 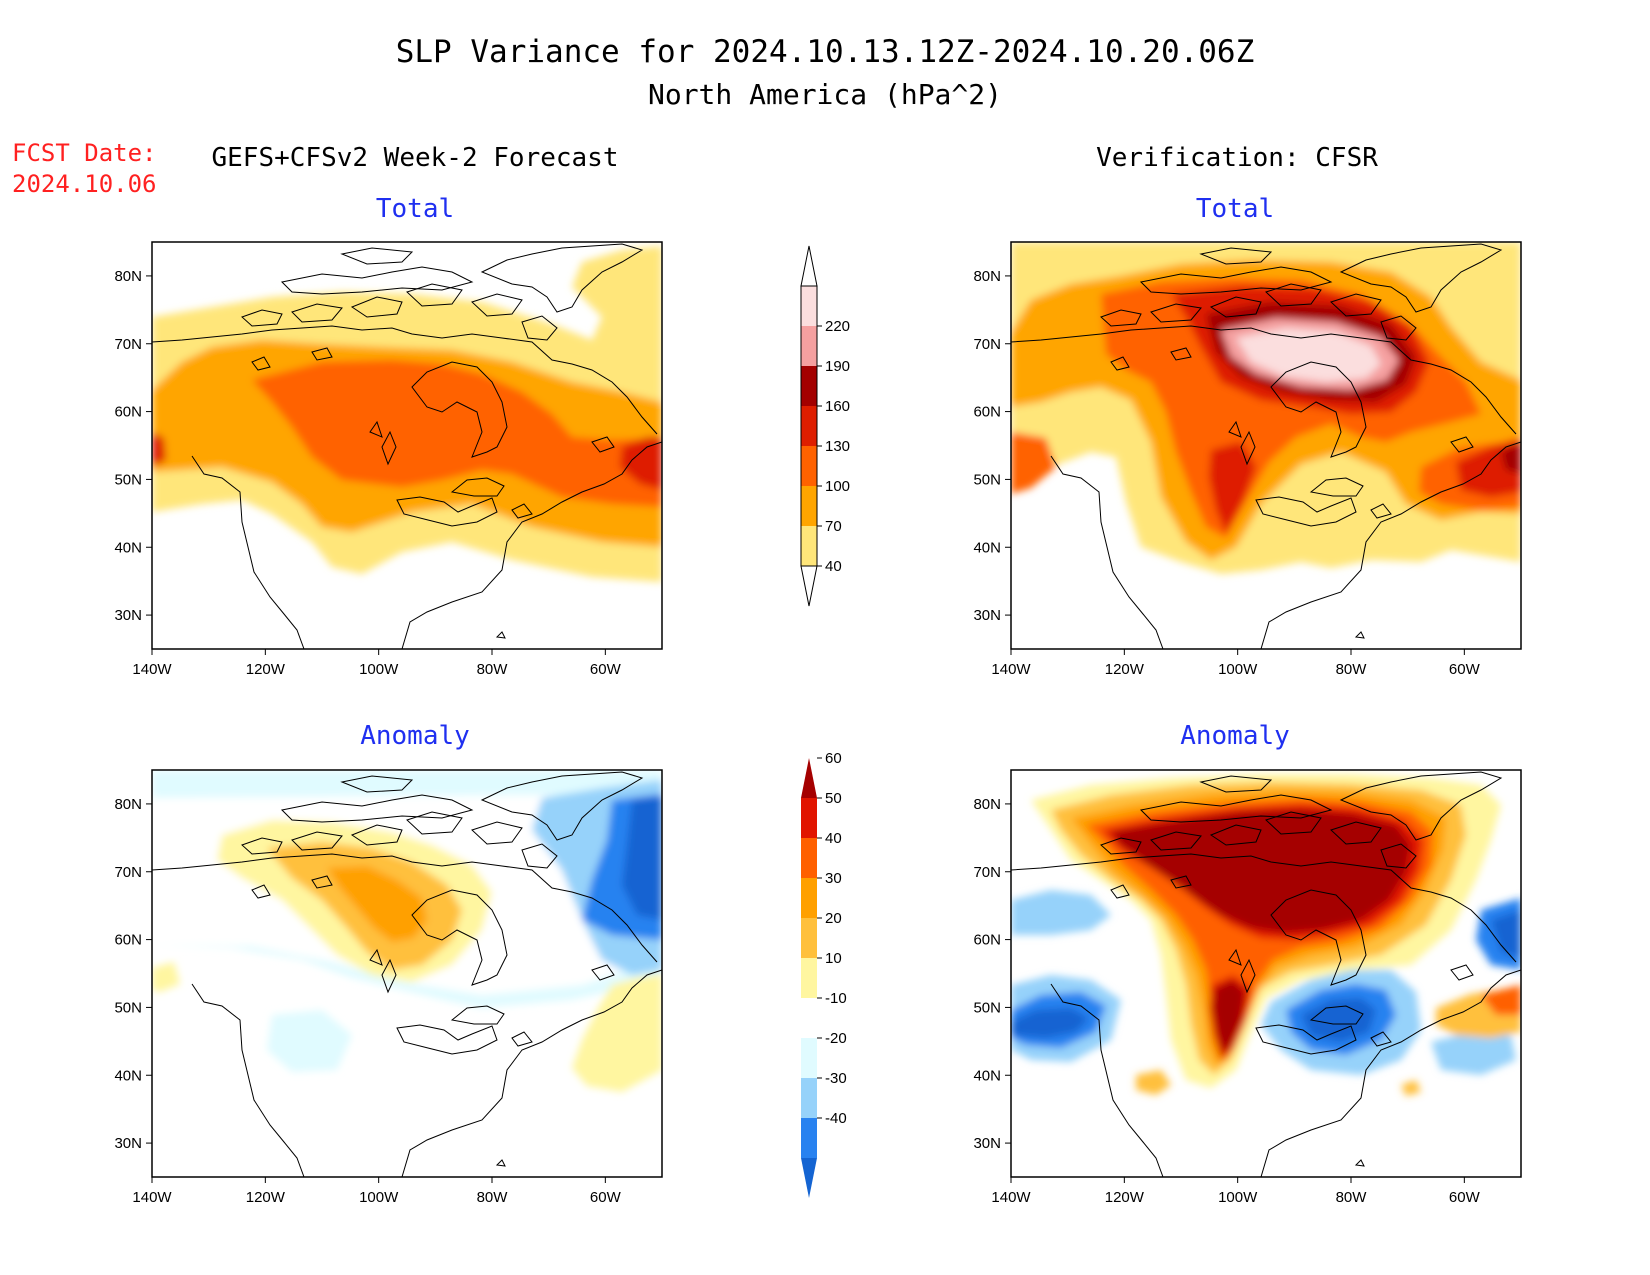 What do you see at coordinates (833, 918) in the screenshot?
I see `colorbar-label: 20` at bounding box center [833, 918].